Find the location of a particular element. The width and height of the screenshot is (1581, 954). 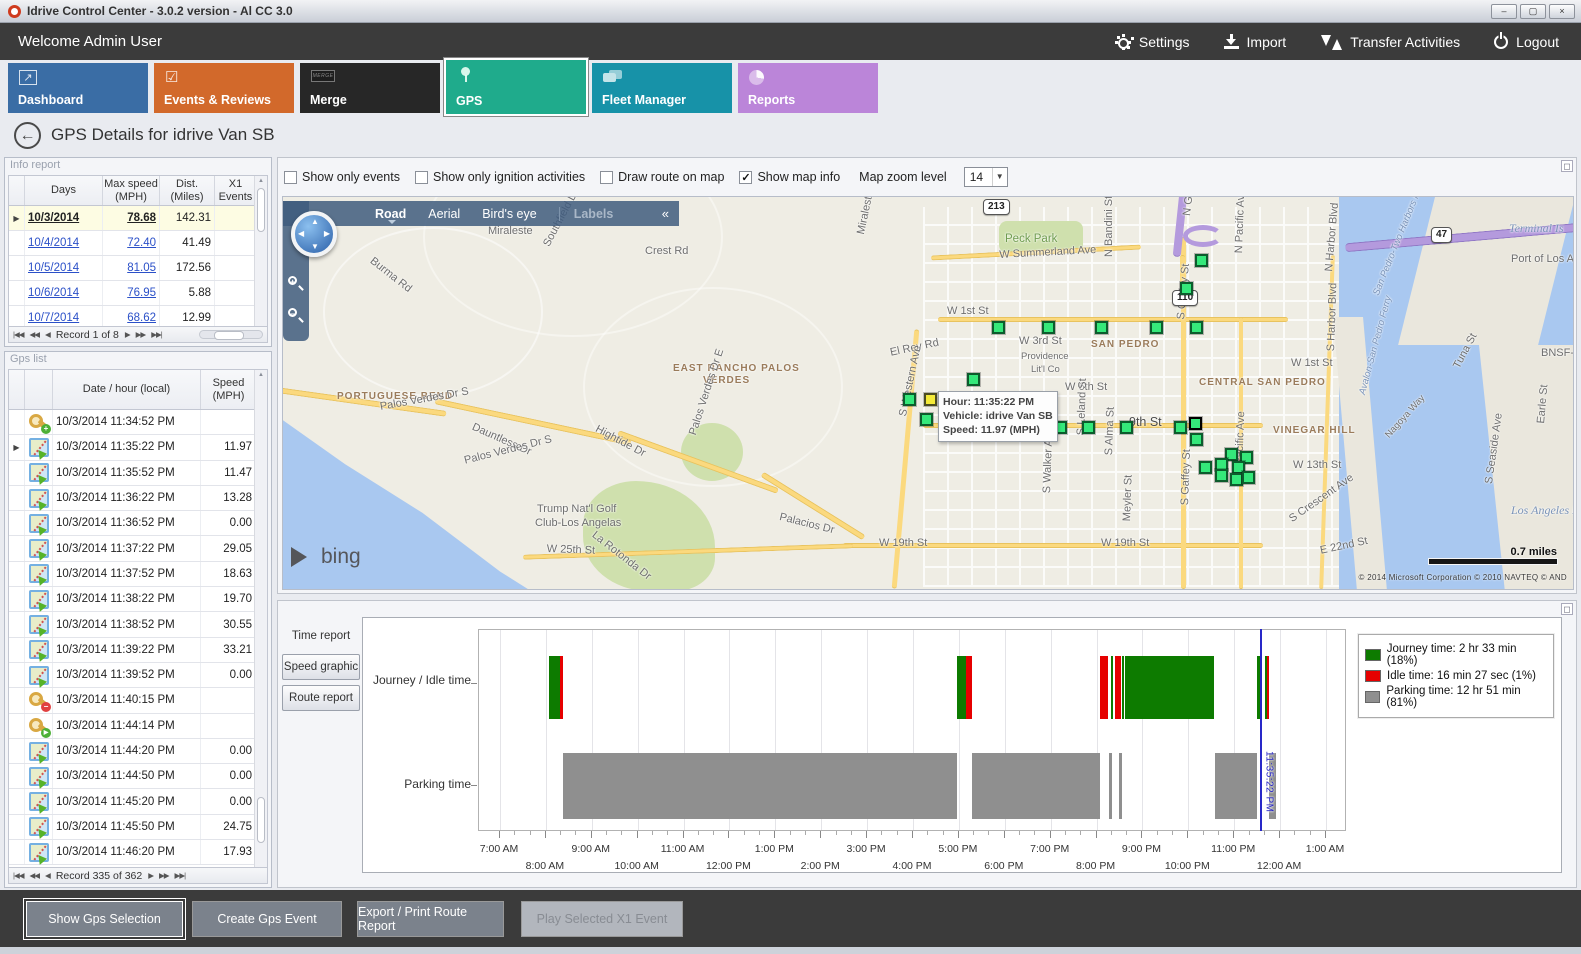

map-mode-road: Road is located at coordinates (391, 215).